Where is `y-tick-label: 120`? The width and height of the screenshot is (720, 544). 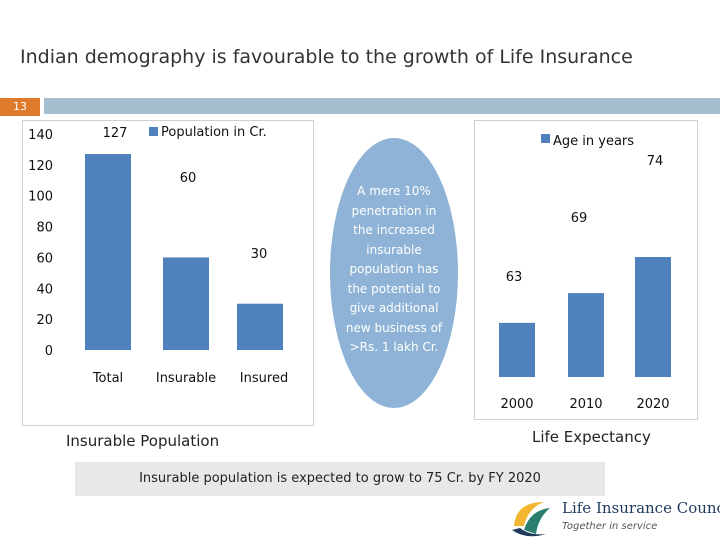
y-tick-label: 120 is located at coordinates (40, 166).